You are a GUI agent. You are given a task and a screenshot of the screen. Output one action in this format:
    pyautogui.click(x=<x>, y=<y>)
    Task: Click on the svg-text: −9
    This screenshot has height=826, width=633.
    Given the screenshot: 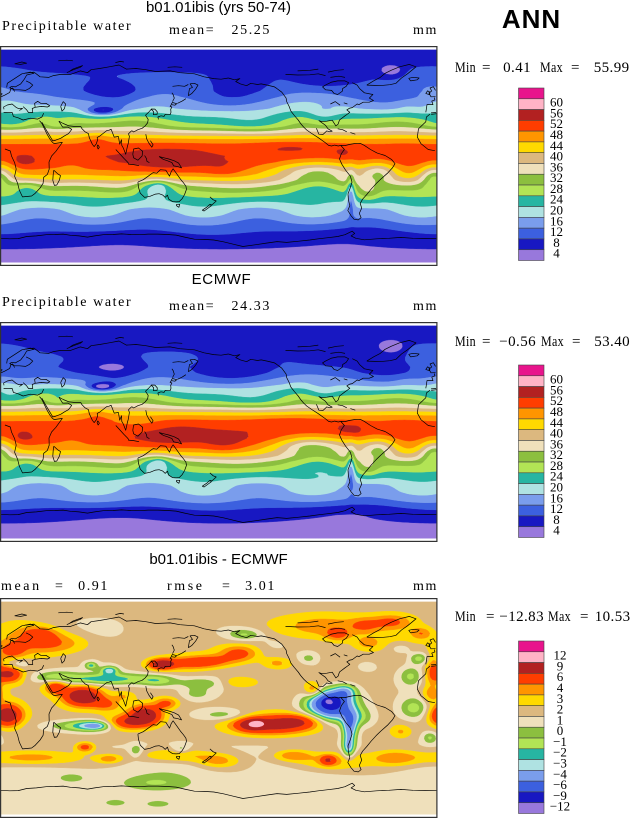 What is the action you would take?
    pyautogui.click(x=560, y=794)
    